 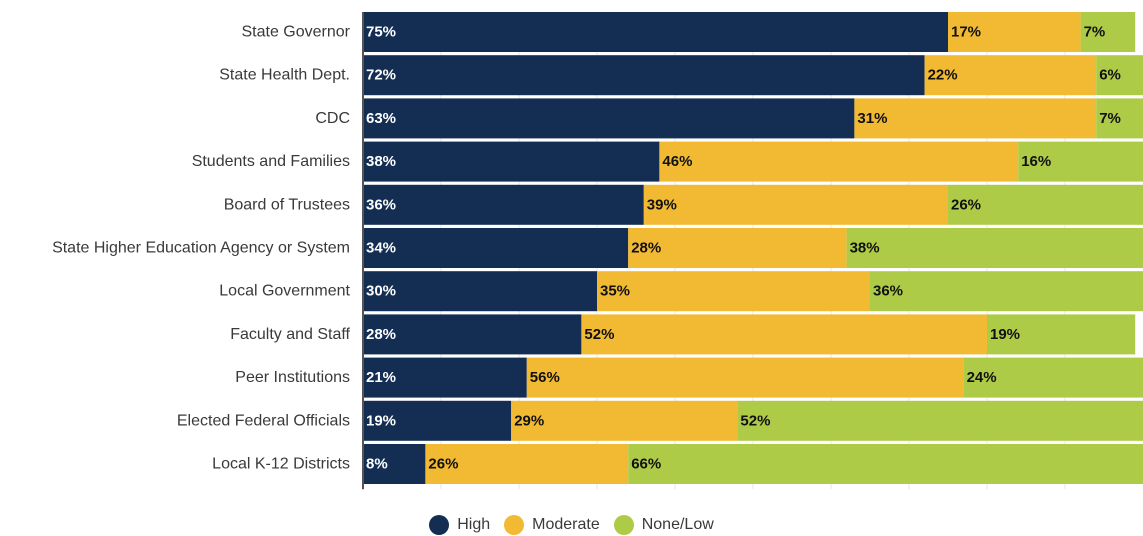 I want to click on data-label: 75%, so click(x=381, y=32).